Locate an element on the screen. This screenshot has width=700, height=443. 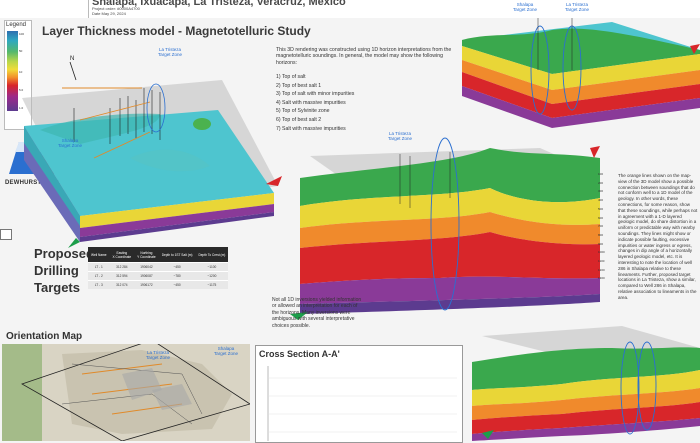
header-bar is located at coordinates (350, 9).